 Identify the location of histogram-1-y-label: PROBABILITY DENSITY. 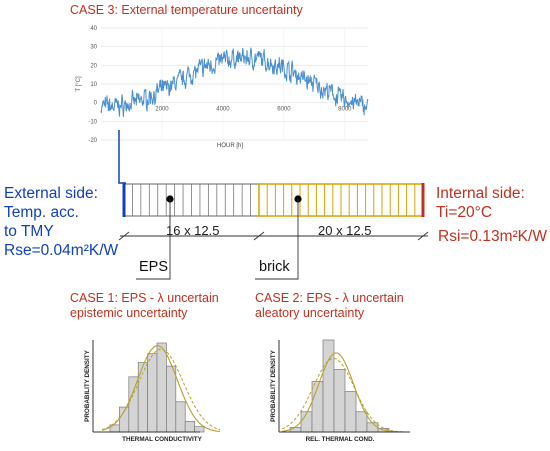
(87, 385).